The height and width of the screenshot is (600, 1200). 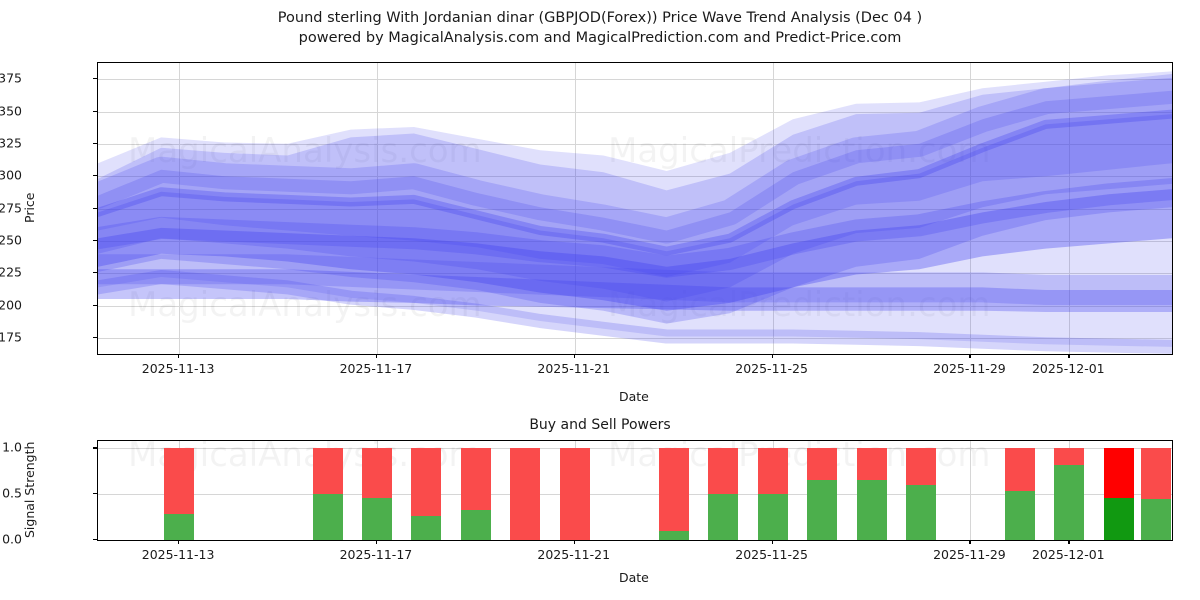 I want to click on y-axis-tick-label: 0.9225, so click(x=11, y=272).